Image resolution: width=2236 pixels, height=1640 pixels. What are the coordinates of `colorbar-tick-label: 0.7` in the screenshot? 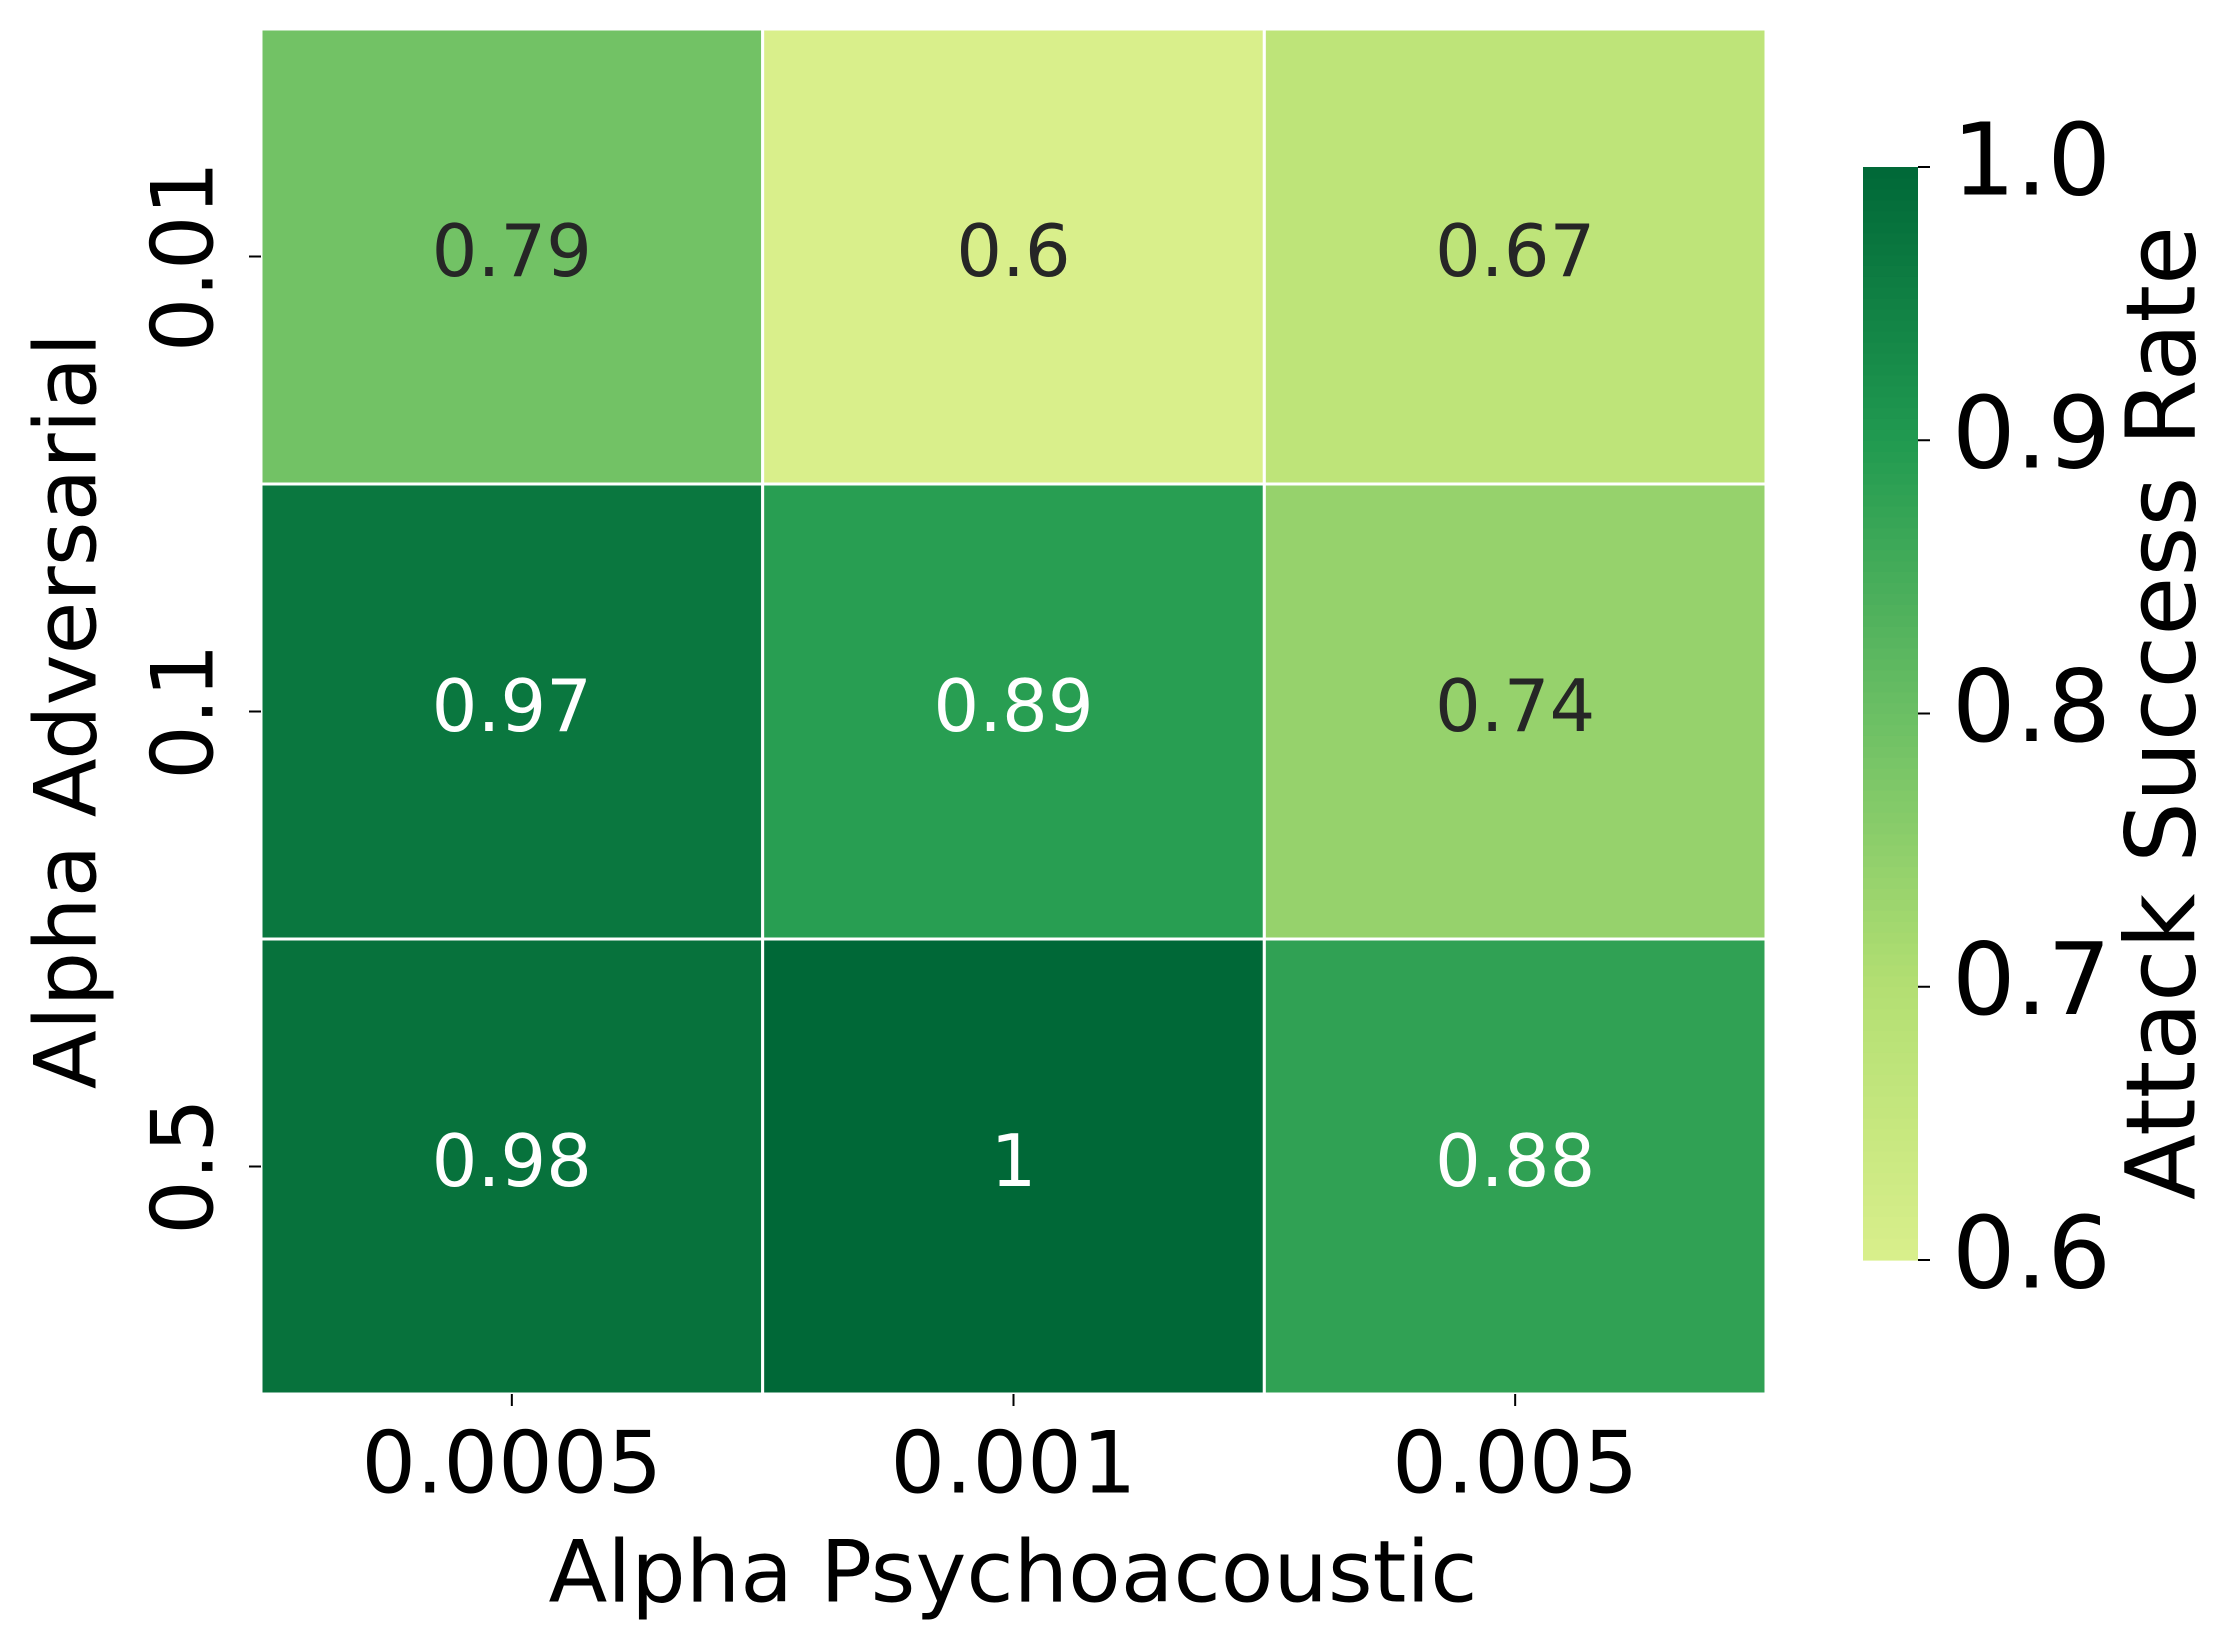 It's located at (2031, 979).